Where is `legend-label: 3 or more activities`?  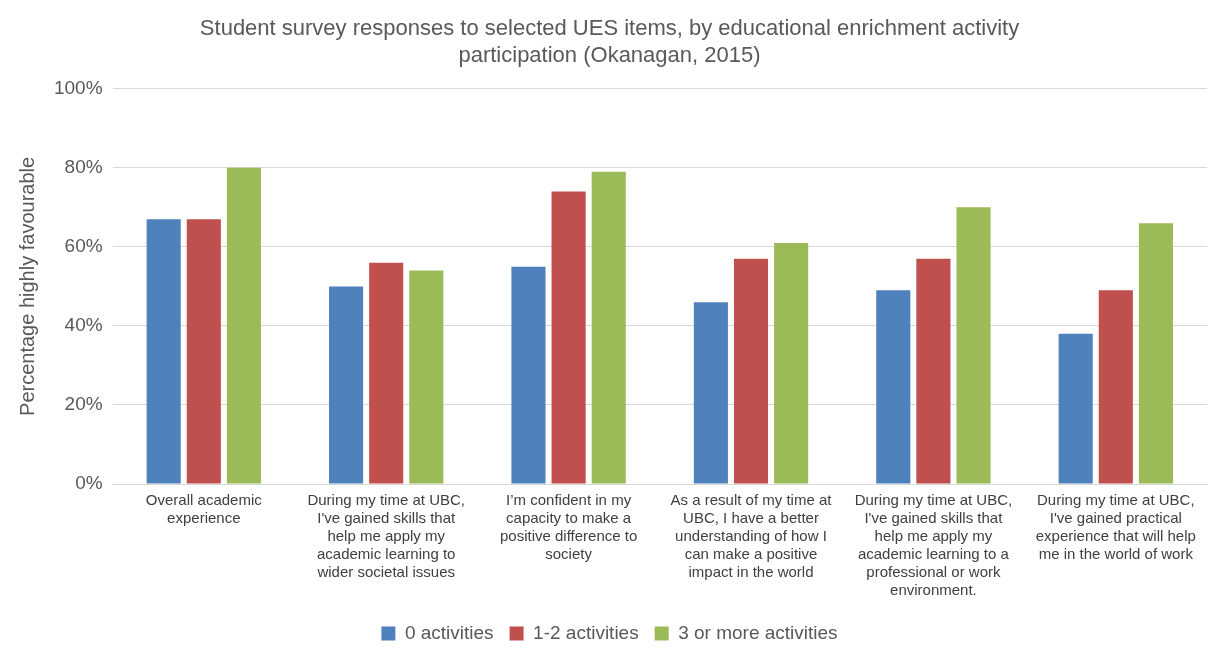
legend-label: 3 or more activities is located at coordinates (758, 632).